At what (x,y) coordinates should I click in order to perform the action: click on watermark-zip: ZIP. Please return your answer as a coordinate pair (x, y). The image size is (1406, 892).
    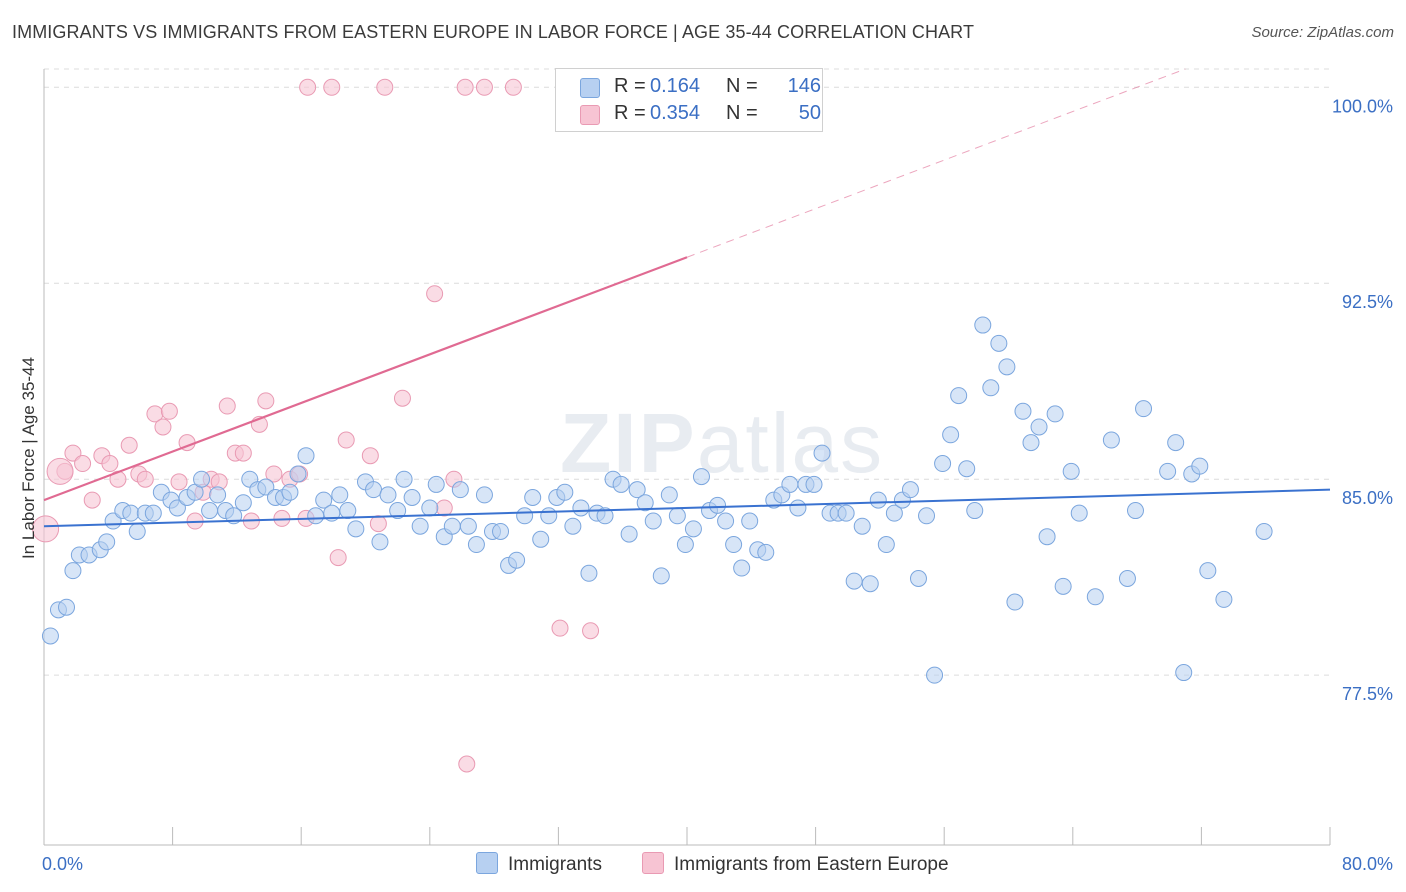
    Looking at the image, I should click on (628, 443).